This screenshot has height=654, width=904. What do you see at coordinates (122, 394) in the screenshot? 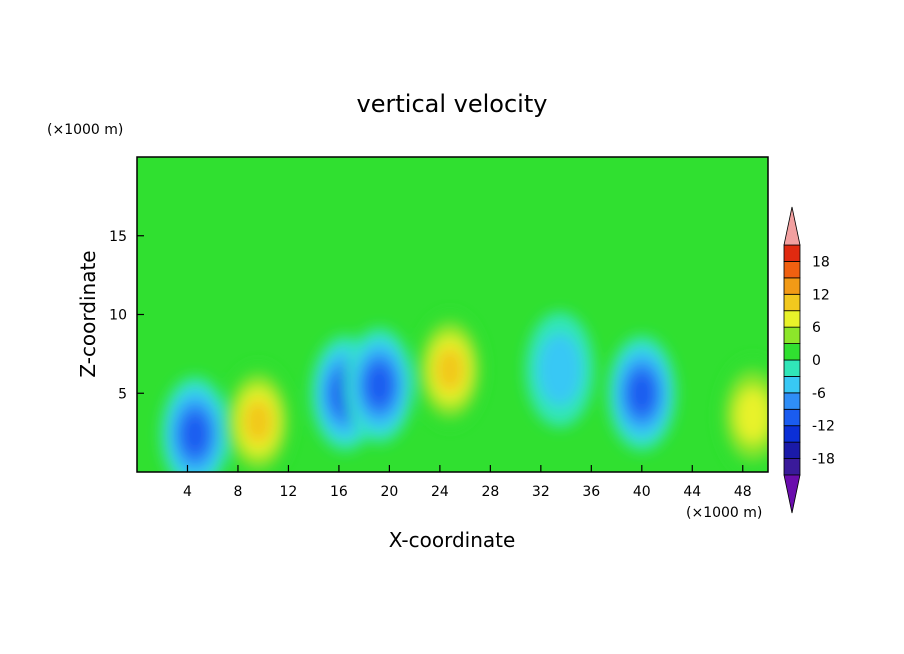
I see `y-tick-label: 5` at bounding box center [122, 394].